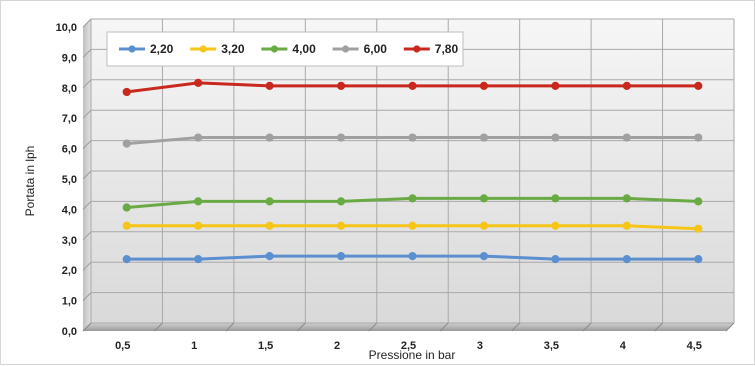 Image resolution: width=755 pixels, height=366 pixels. I want to click on y-tick-label: 6,0, so click(69, 150).